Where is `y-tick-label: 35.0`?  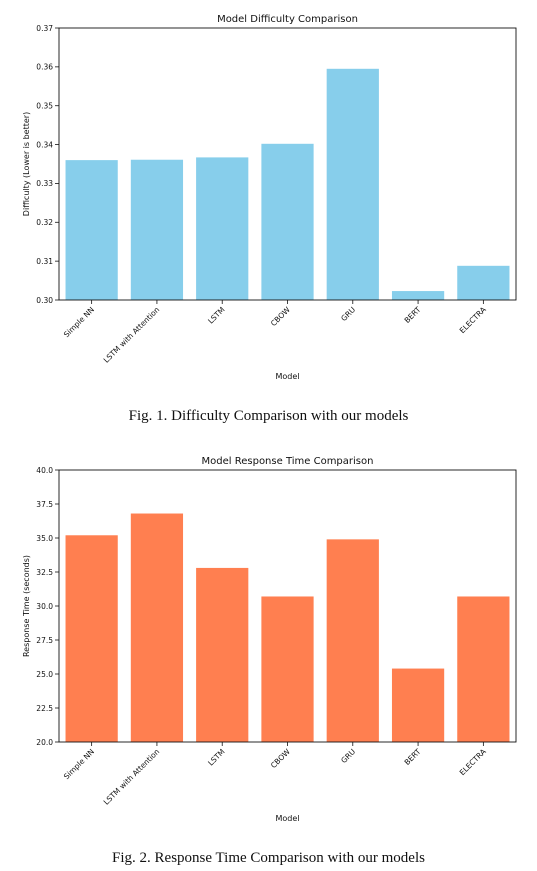 y-tick-label: 35.0 is located at coordinates (44, 538).